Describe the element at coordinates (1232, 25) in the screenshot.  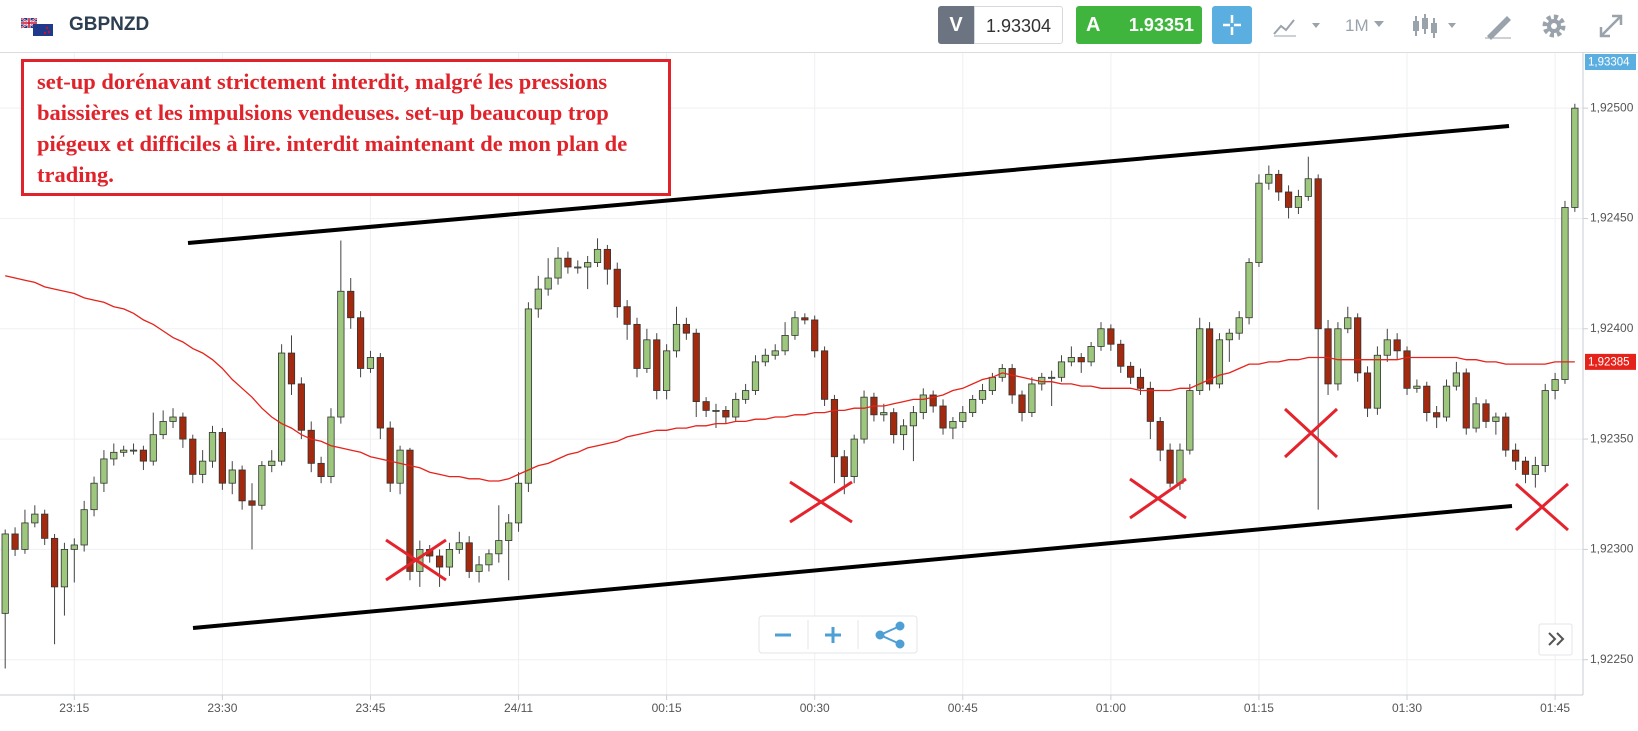
I see `crosshair-button` at that location.